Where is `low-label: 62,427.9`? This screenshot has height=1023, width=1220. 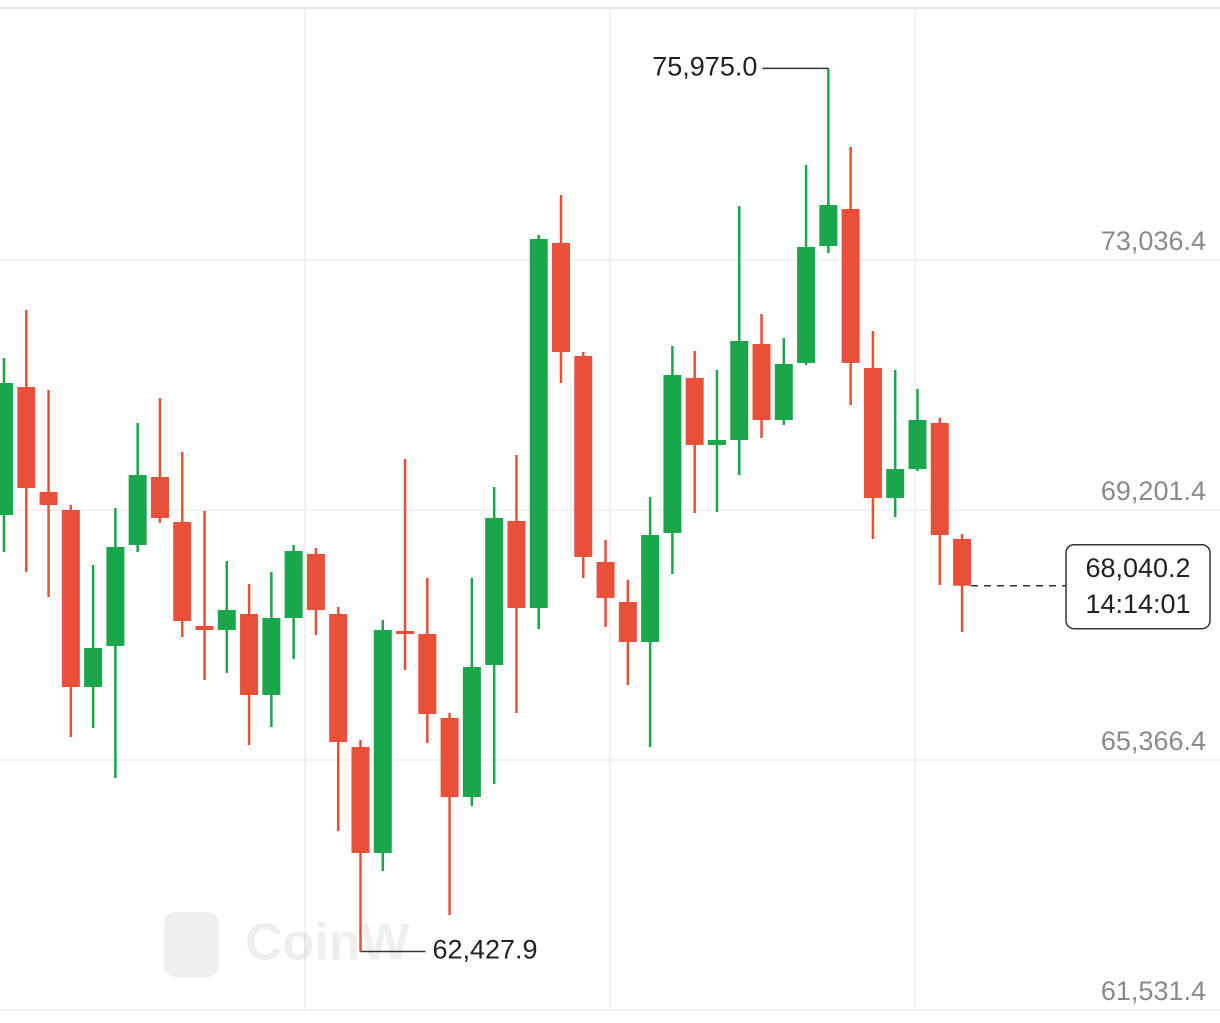 low-label: 62,427.9 is located at coordinates (484, 950).